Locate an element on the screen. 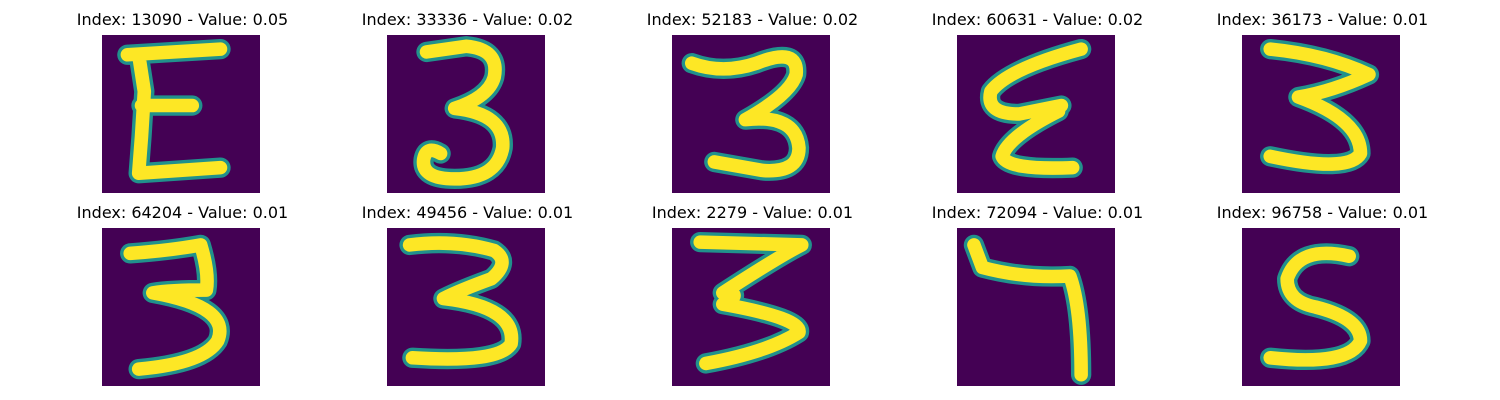  panel-title: Index: 33336 - Value: 0.02 is located at coordinates (467, 19).